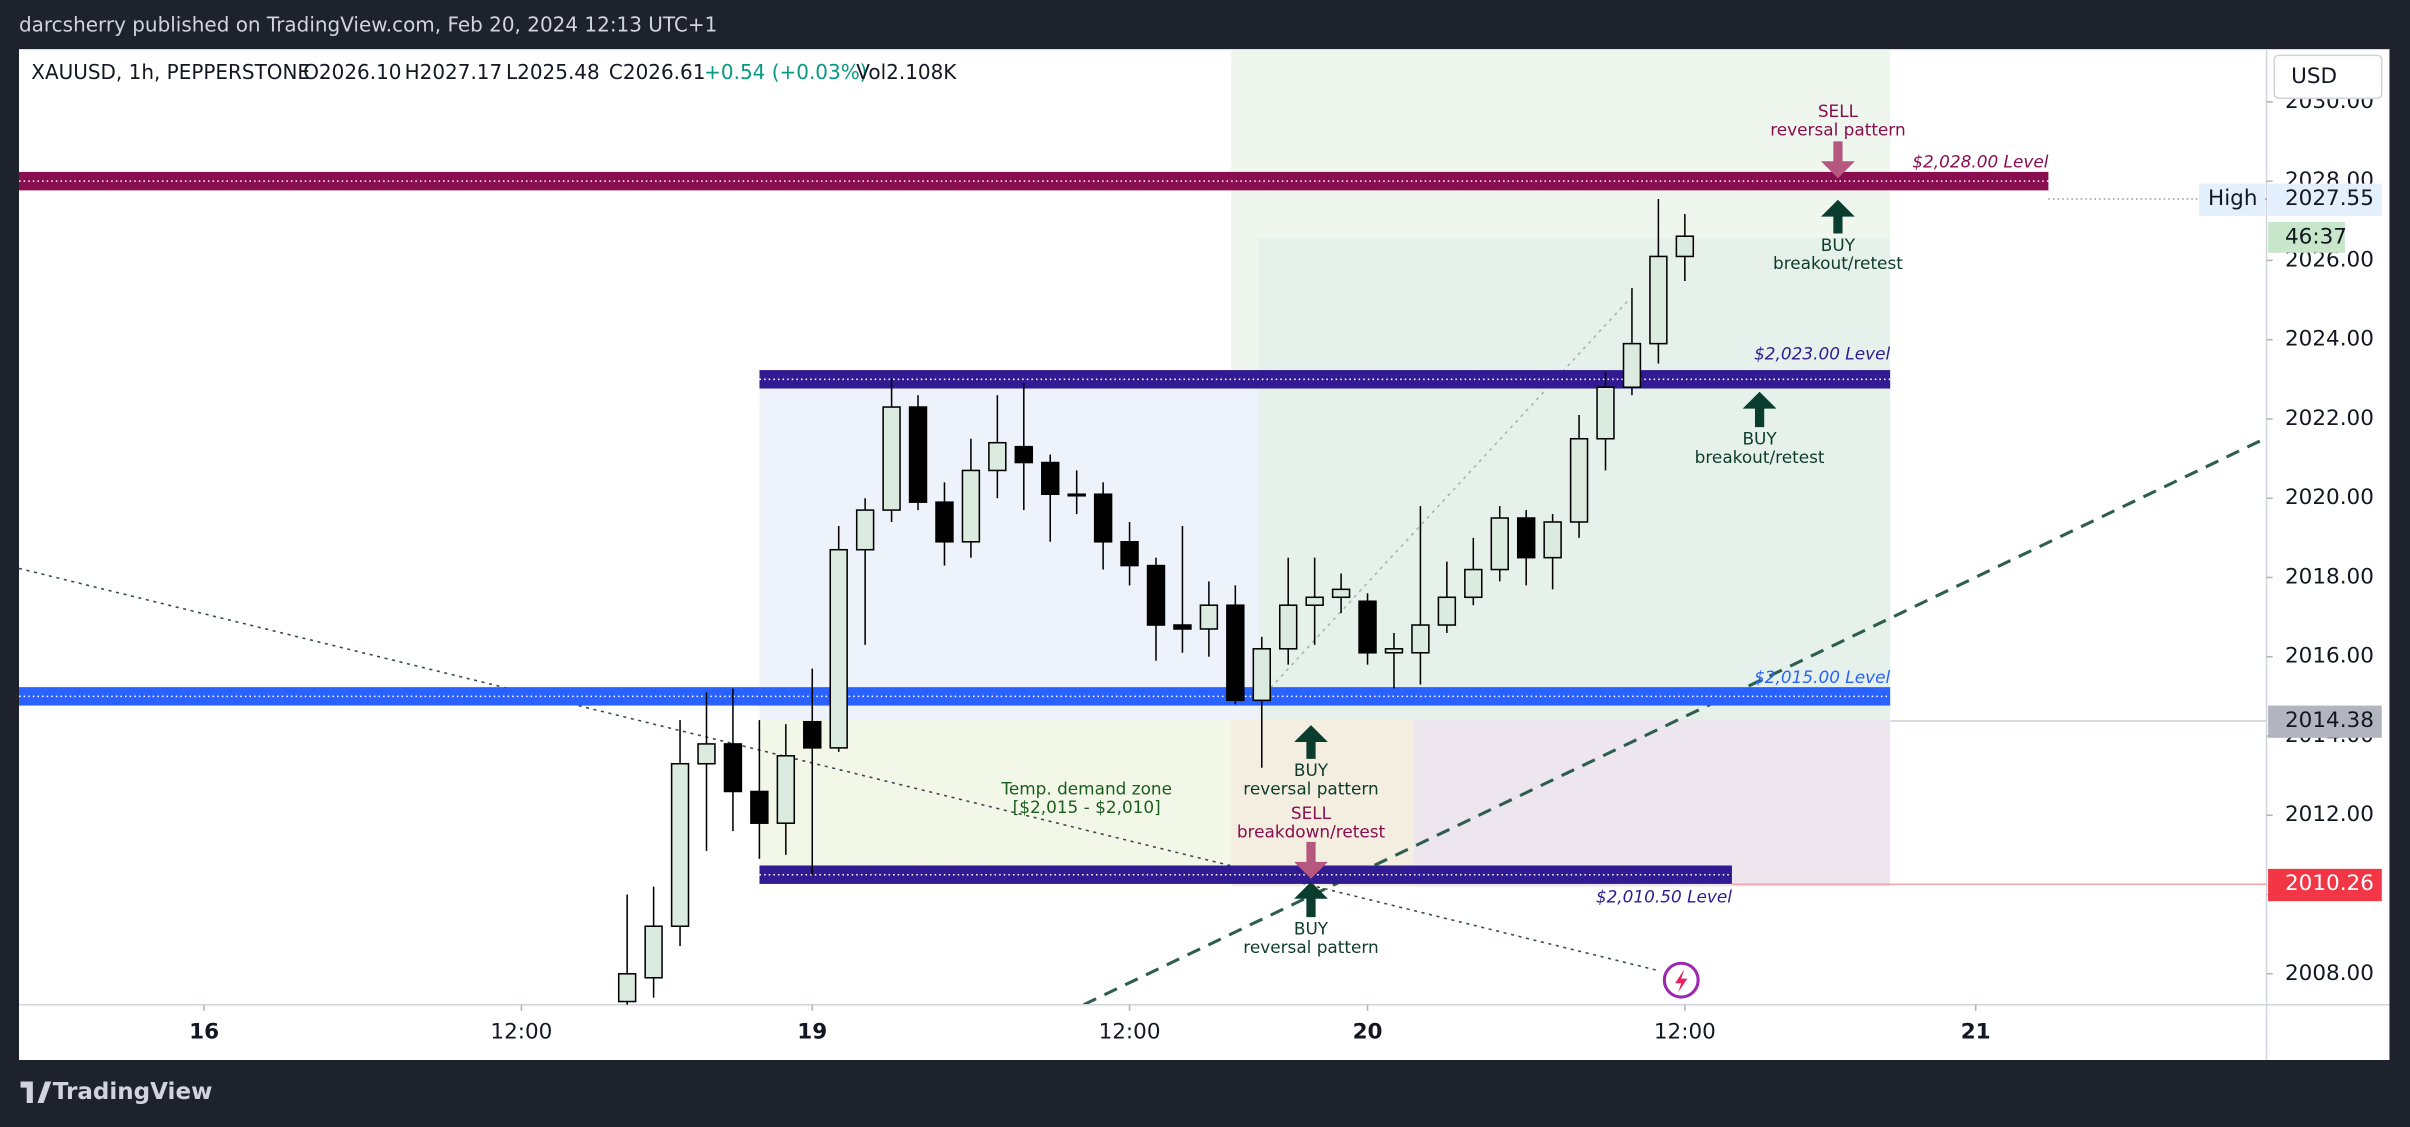 Image resolution: width=2410 pixels, height=1127 pixels. I want to click on event-icon, so click(1681, 981).